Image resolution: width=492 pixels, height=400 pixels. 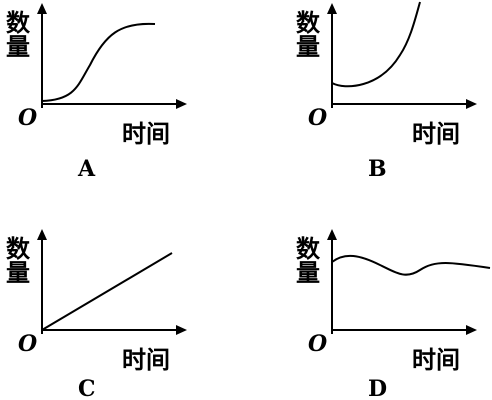 I want to click on panel-label: D, so click(x=377, y=388).